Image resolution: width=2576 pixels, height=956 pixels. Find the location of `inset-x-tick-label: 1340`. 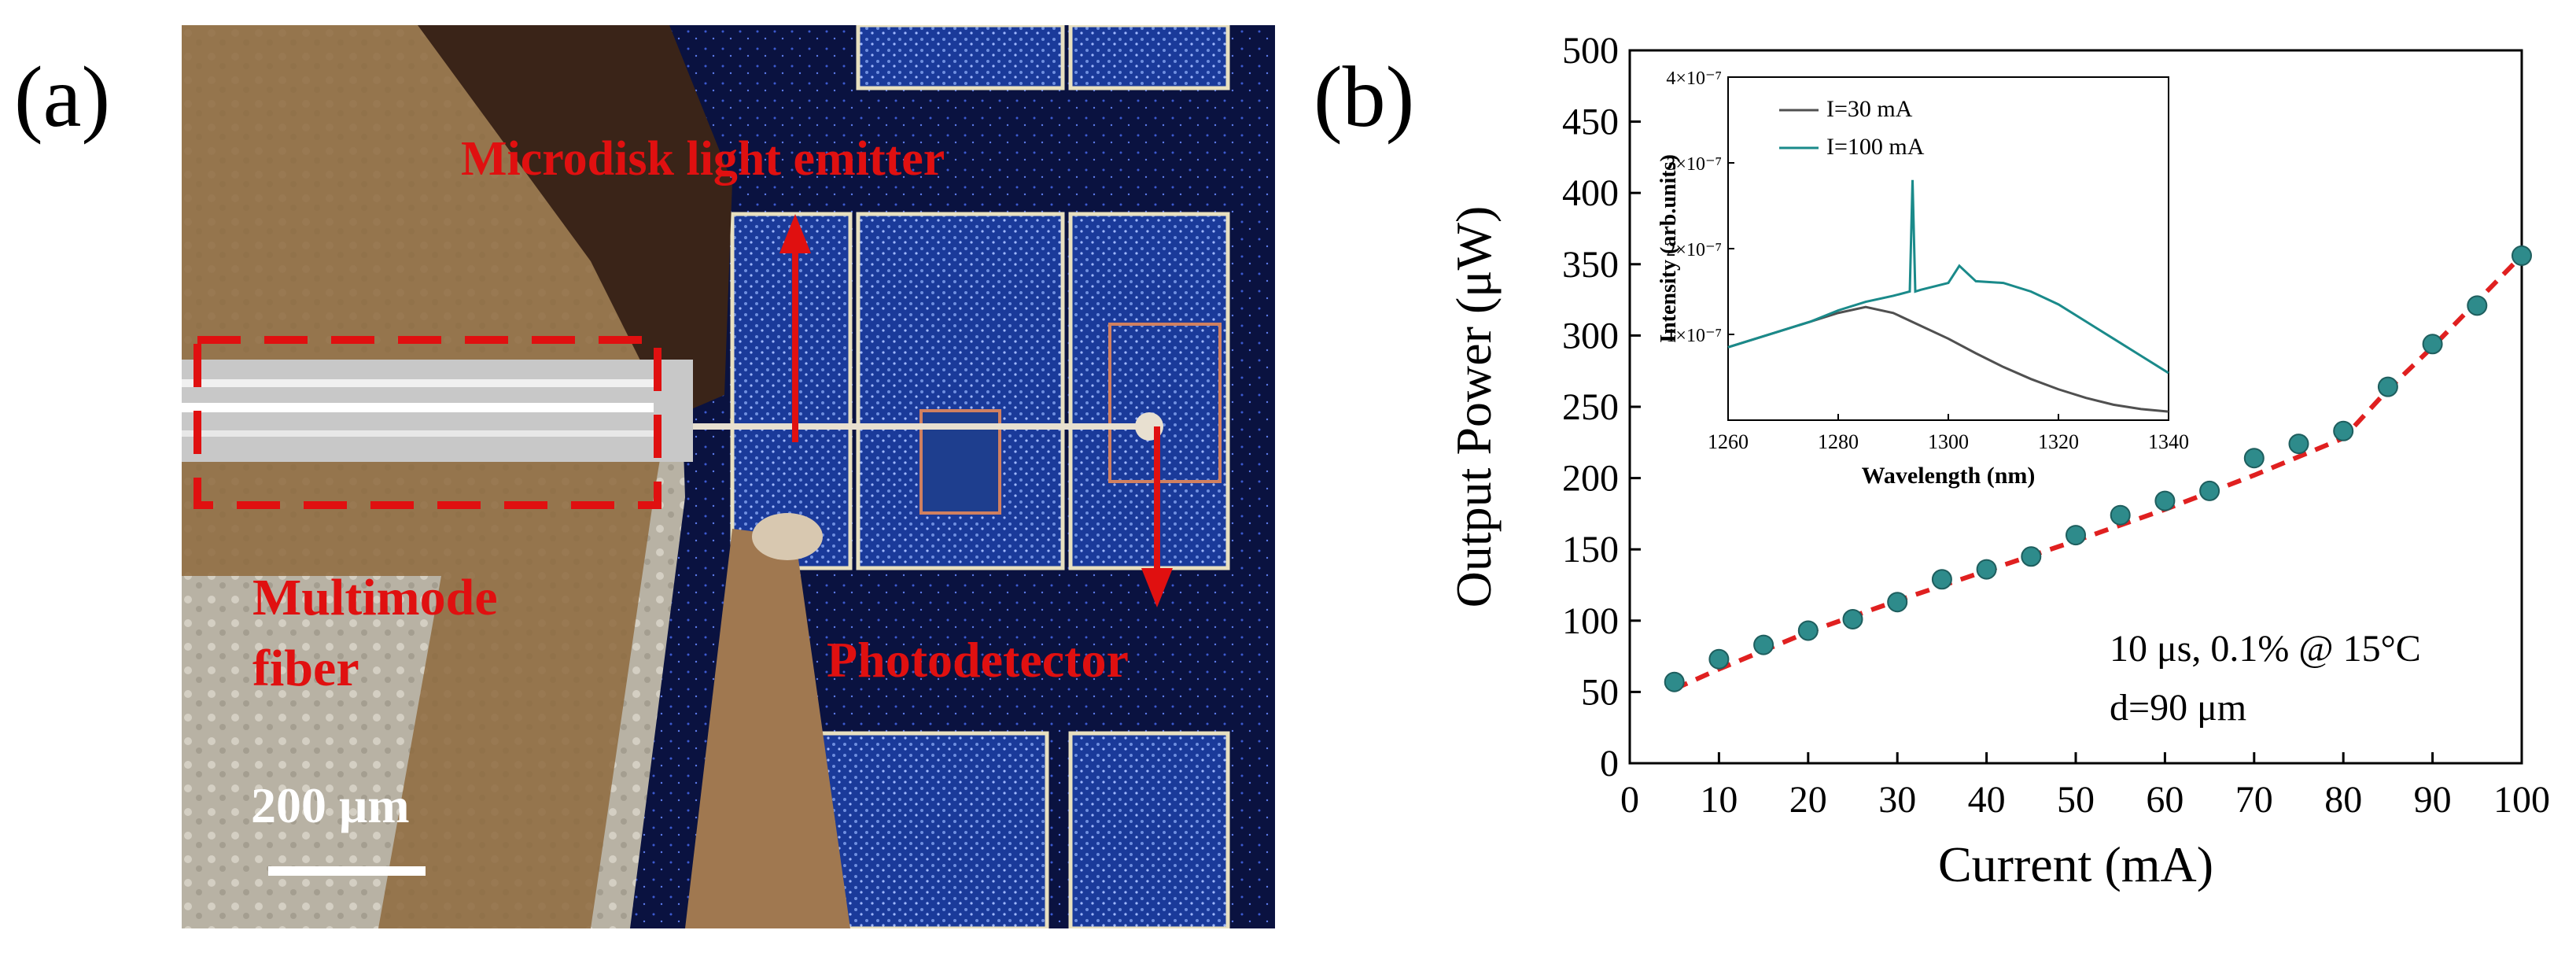

inset-x-tick-label: 1340 is located at coordinates (2168, 442).